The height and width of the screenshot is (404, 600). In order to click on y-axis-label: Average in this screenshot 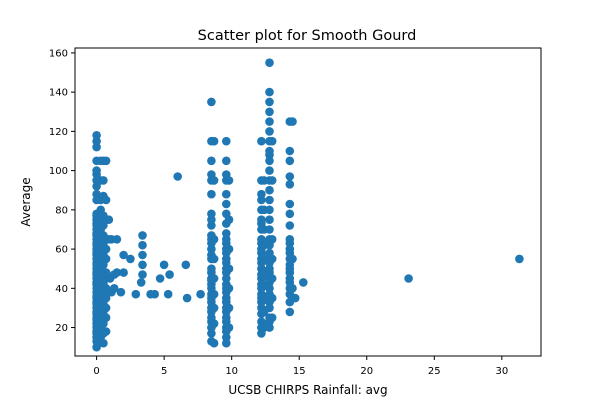, I will do `click(26, 201)`.